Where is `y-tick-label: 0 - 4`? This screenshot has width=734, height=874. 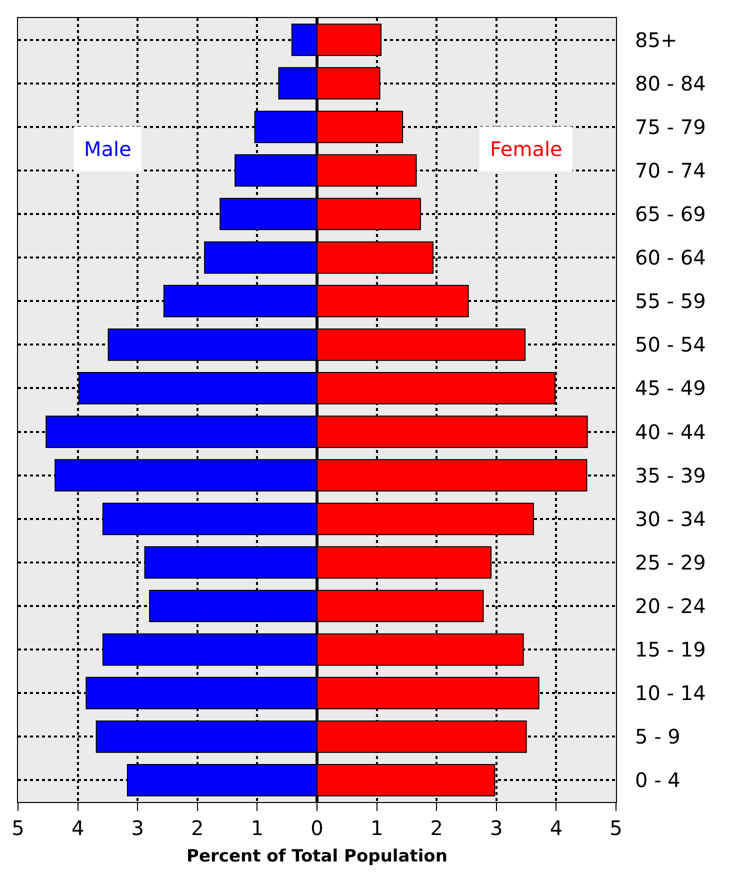
y-tick-label: 0 - 4 is located at coordinates (657, 780).